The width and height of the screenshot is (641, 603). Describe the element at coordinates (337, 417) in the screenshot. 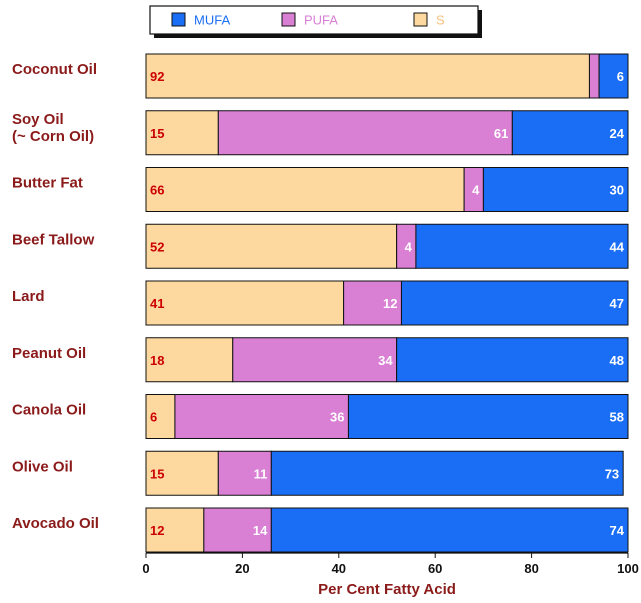

I see `data-label: 36` at that location.